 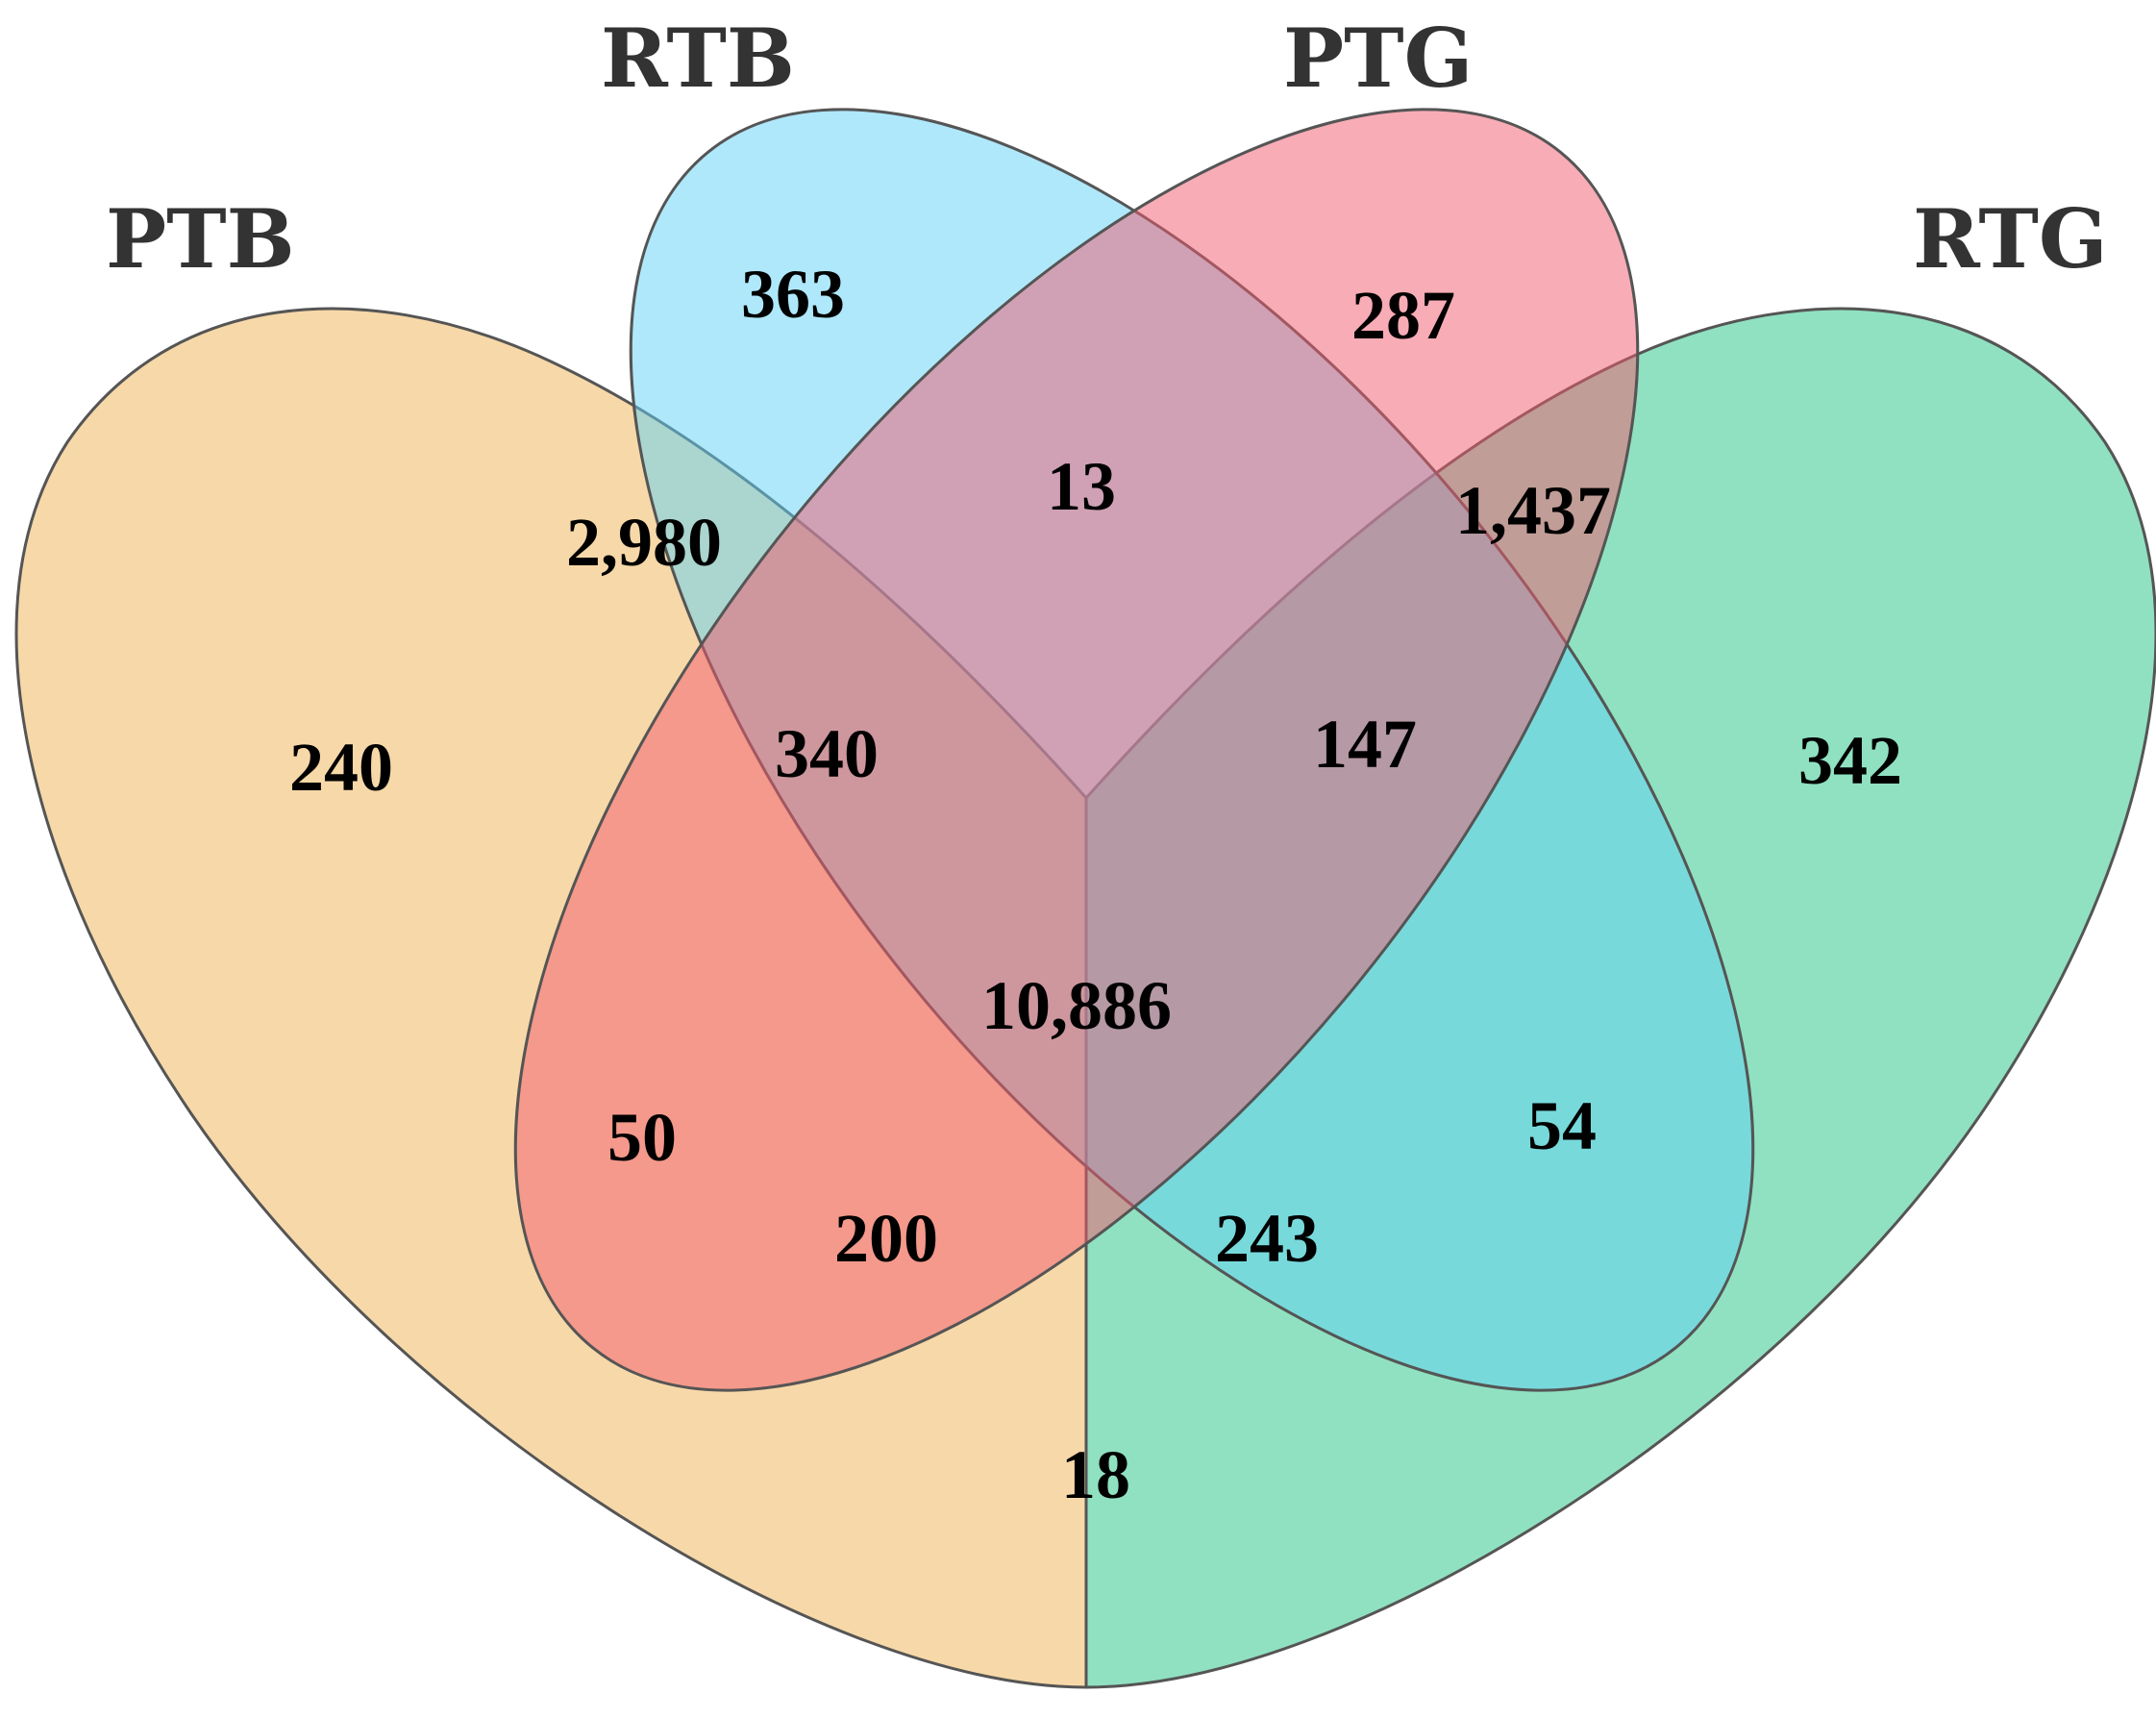 I want to click on set-label-ptg: PTG, so click(x=1378, y=58).